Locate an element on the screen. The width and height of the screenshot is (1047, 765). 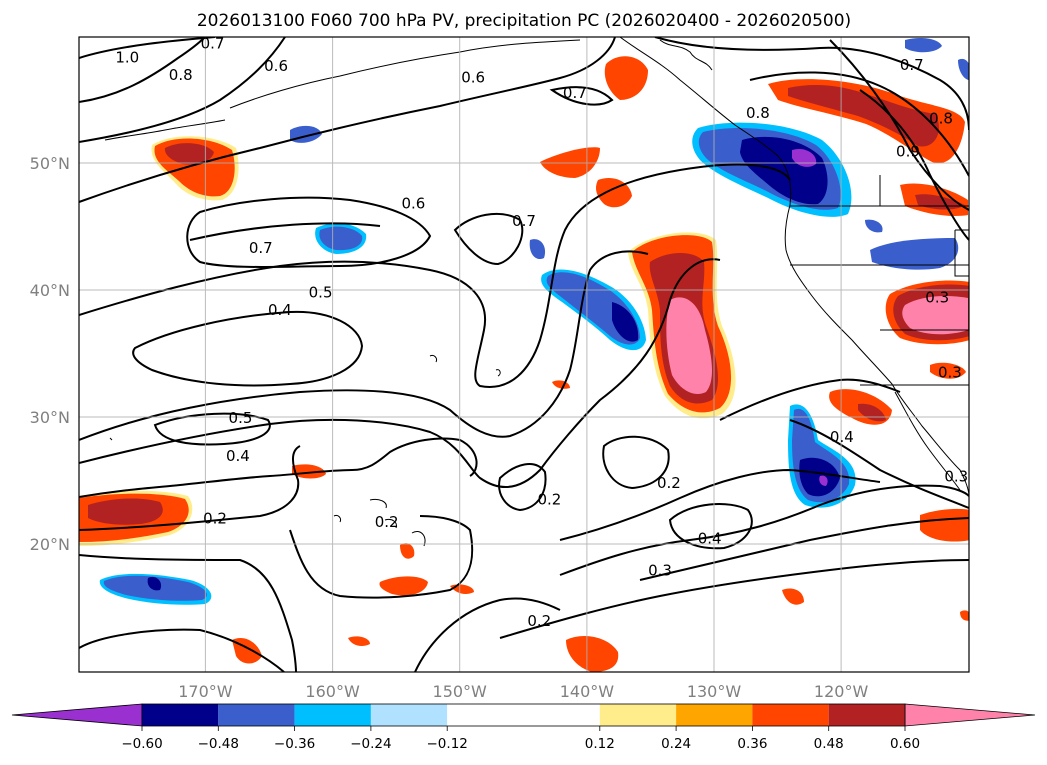
x-tick-label: 120°W is located at coordinates (841, 691).